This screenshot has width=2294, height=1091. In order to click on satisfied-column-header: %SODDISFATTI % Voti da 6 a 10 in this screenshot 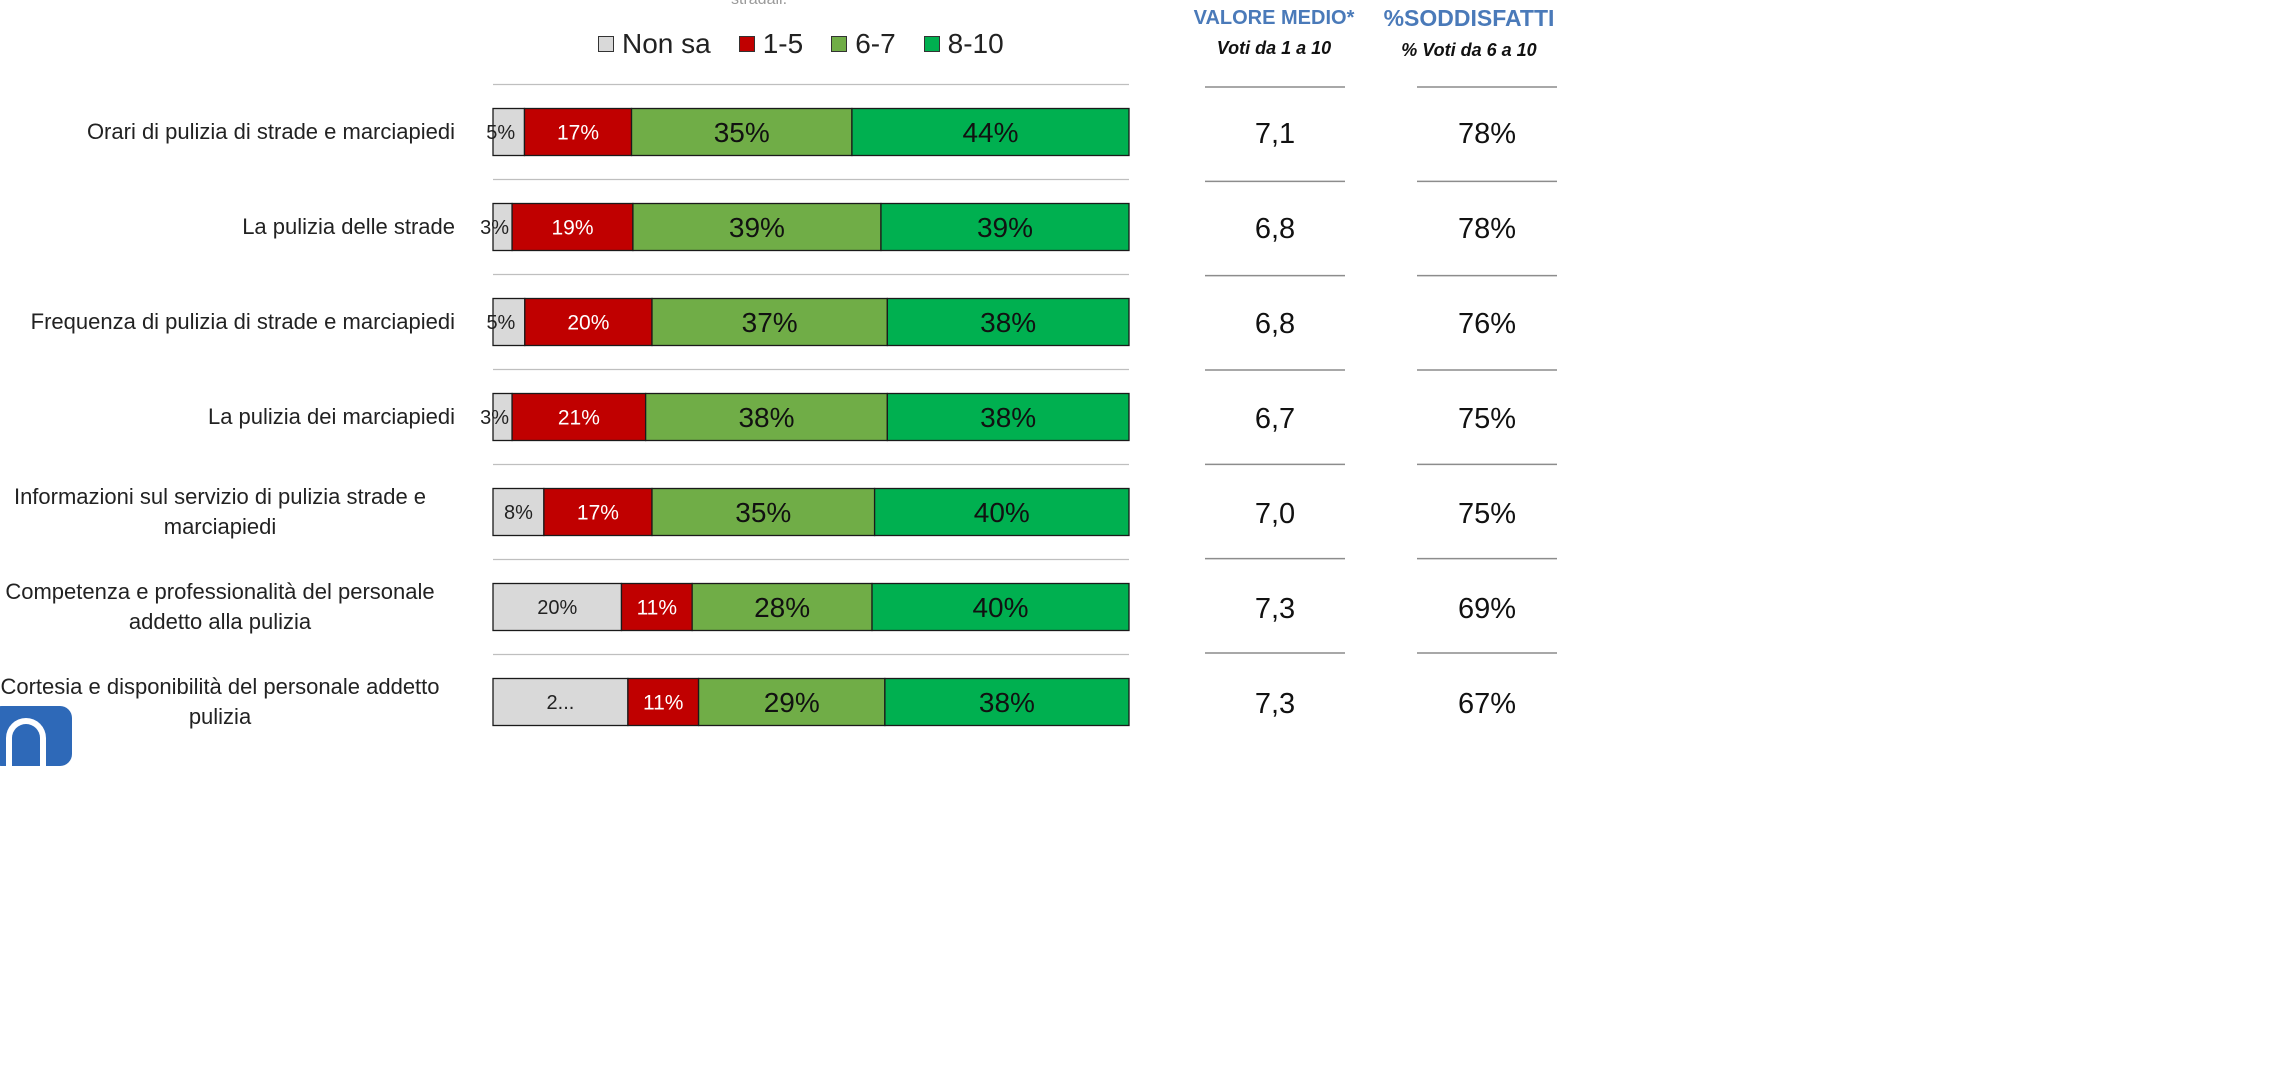, I will do `click(1469, 33)`.